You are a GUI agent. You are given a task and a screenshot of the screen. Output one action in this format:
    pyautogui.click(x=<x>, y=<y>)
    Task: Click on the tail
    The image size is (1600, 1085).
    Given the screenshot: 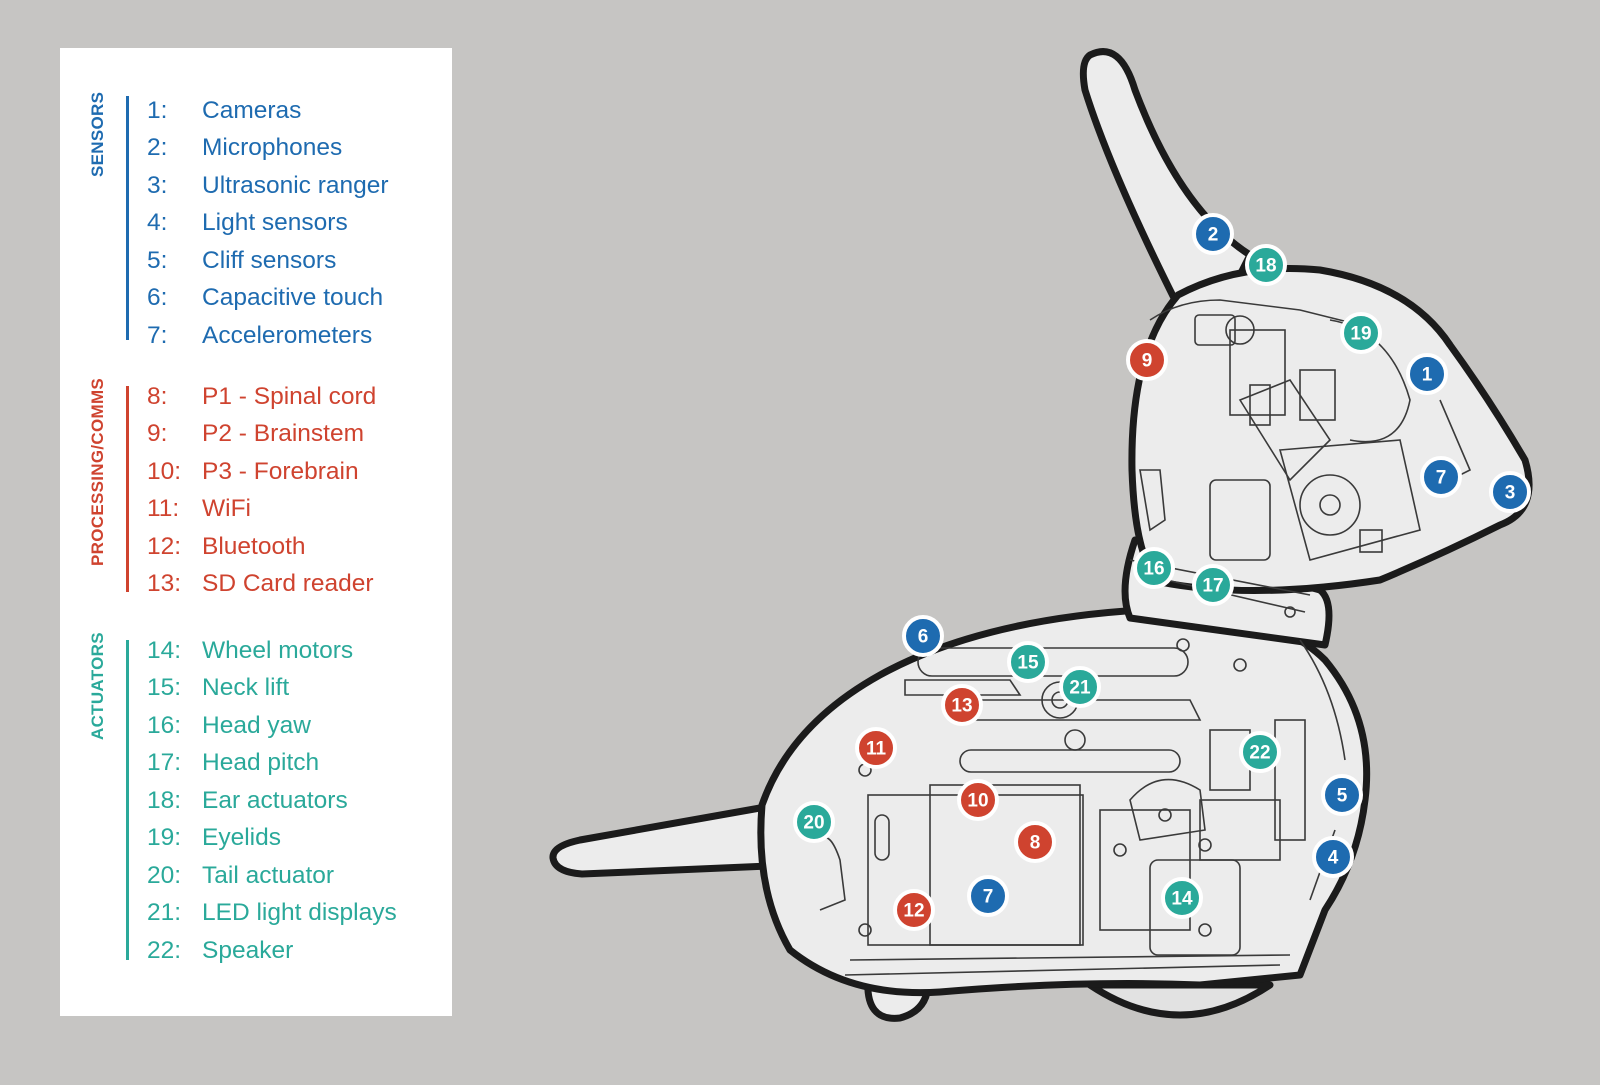 What is the action you would take?
    pyautogui.click(x=669, y=837)
    